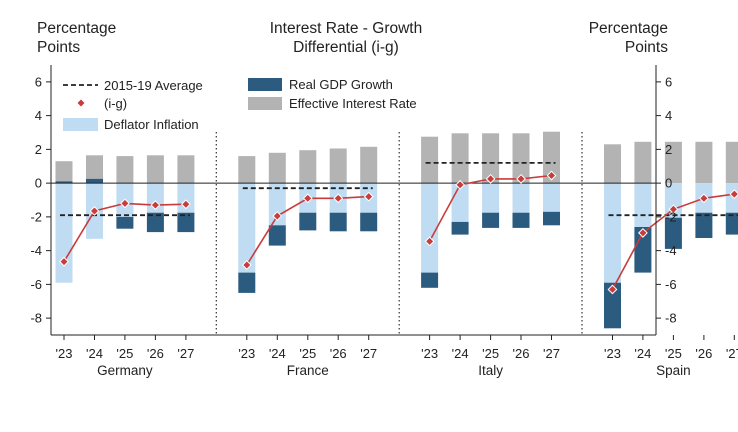 The image size is (738, 432). I want to click on legend-gdp-label: Real GDP Growth, so click(341, 84).